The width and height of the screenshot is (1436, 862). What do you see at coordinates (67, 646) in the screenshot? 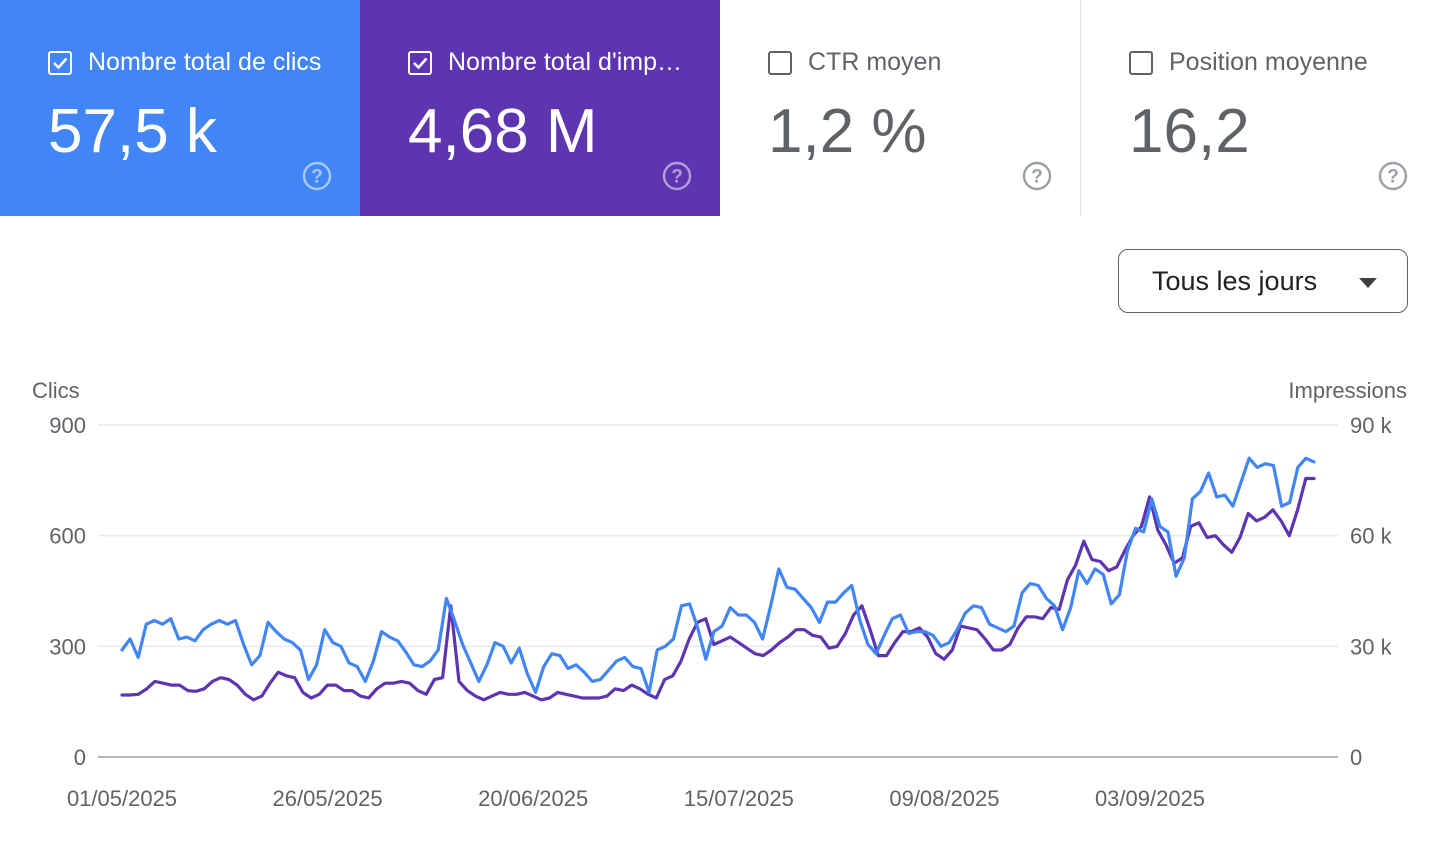
I see `y-left-tick-label: 300` at bounding box center [67, 646].